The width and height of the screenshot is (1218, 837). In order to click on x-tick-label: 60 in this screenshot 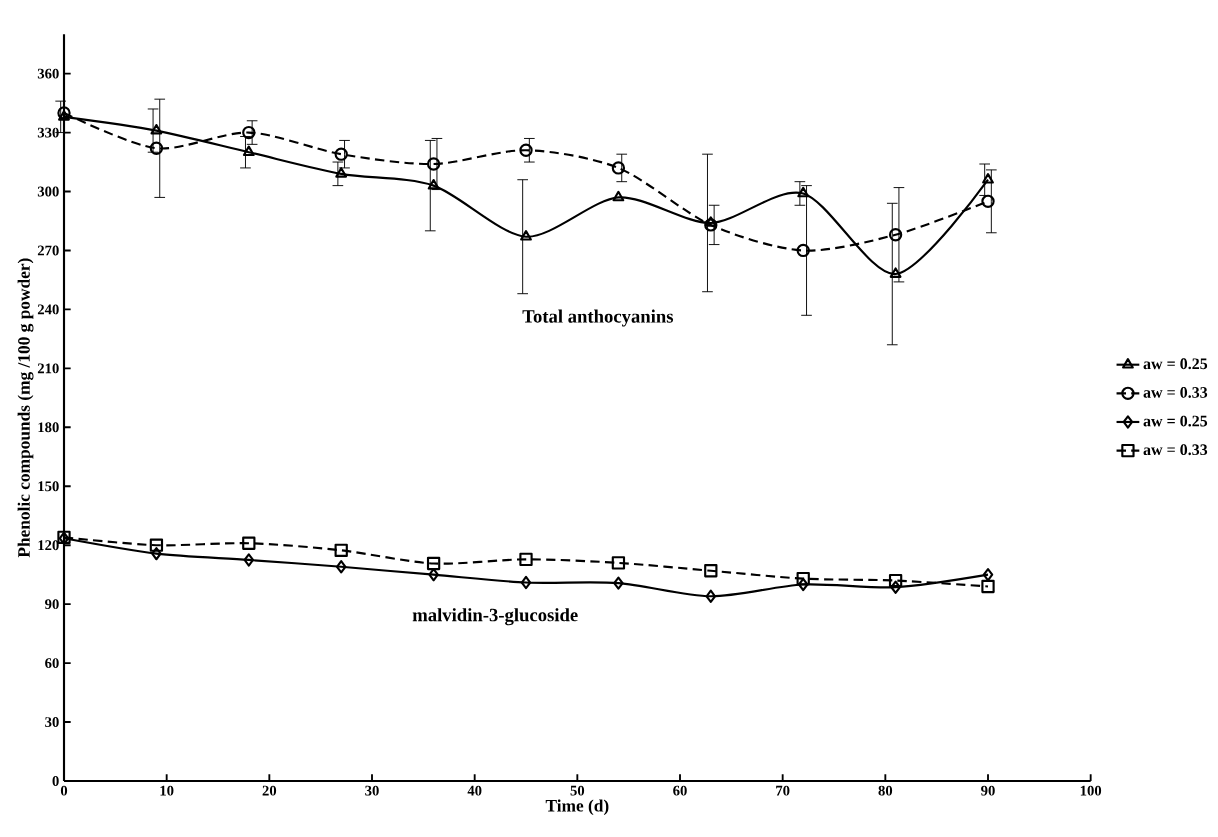, I will do `click(680, 790)`.